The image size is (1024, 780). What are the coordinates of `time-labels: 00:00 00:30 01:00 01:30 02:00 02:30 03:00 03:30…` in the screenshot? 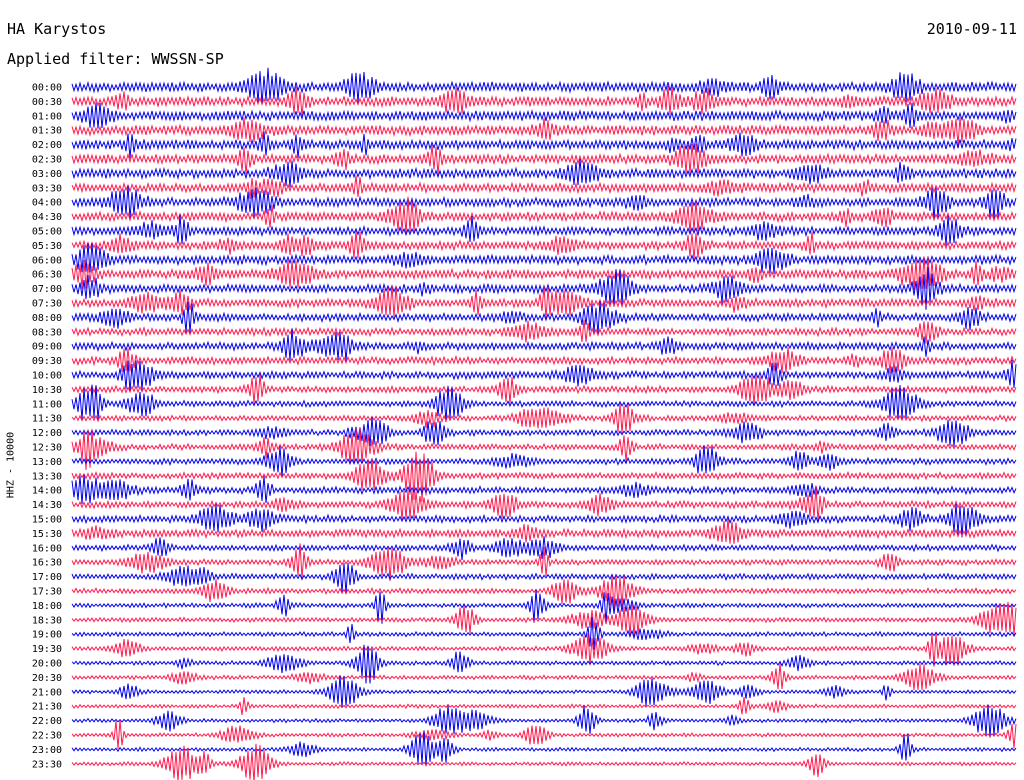 It's located at (47, 427).